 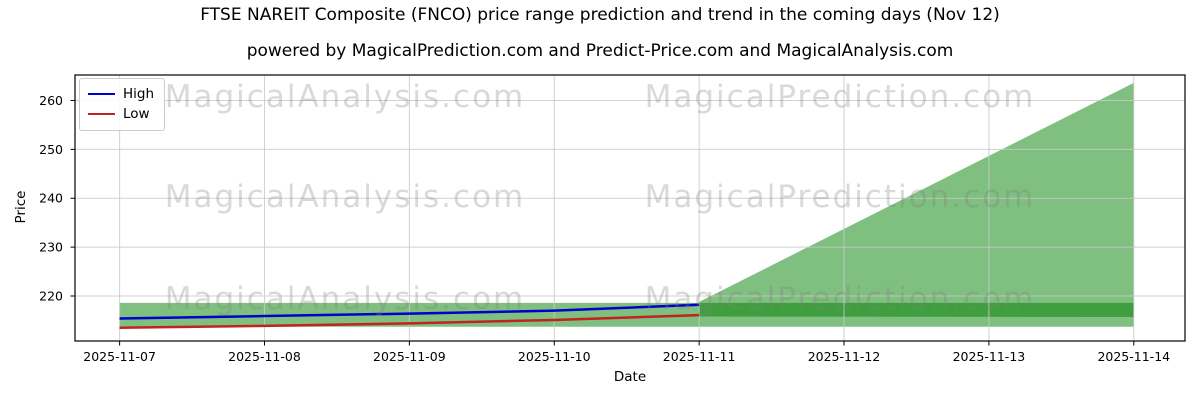 I want to click on y-tick-label: 230, so click(x=51, y=247).